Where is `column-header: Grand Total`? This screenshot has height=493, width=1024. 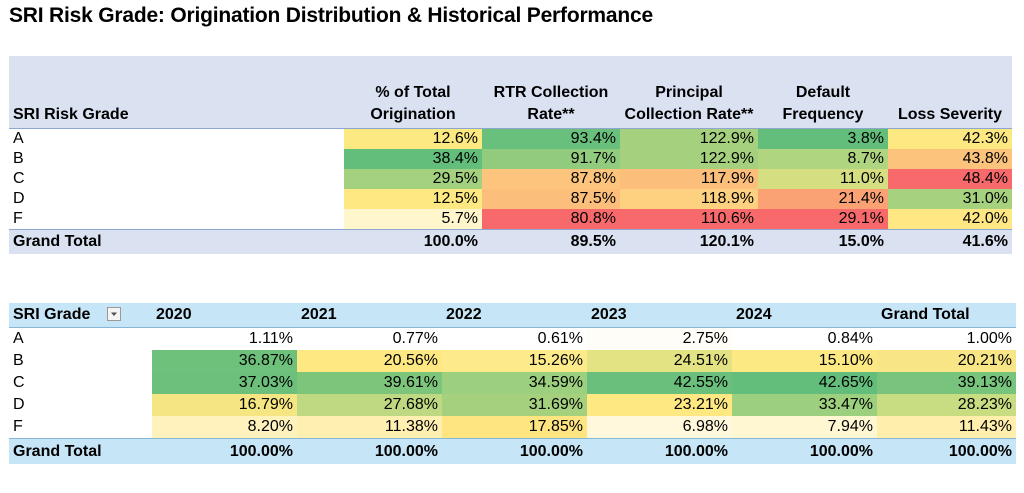 column-header: Grand Total is located at coordinates (946, 315).